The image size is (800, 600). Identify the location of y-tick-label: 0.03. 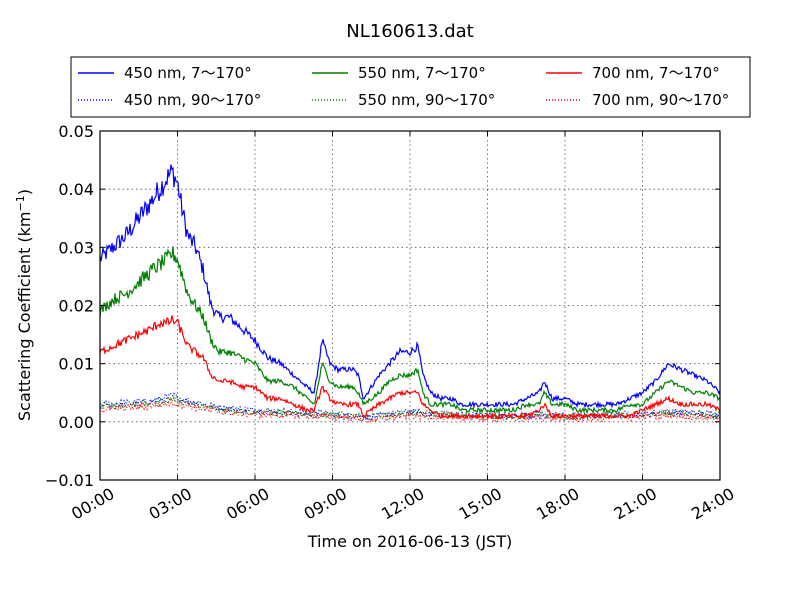
(76, 247).